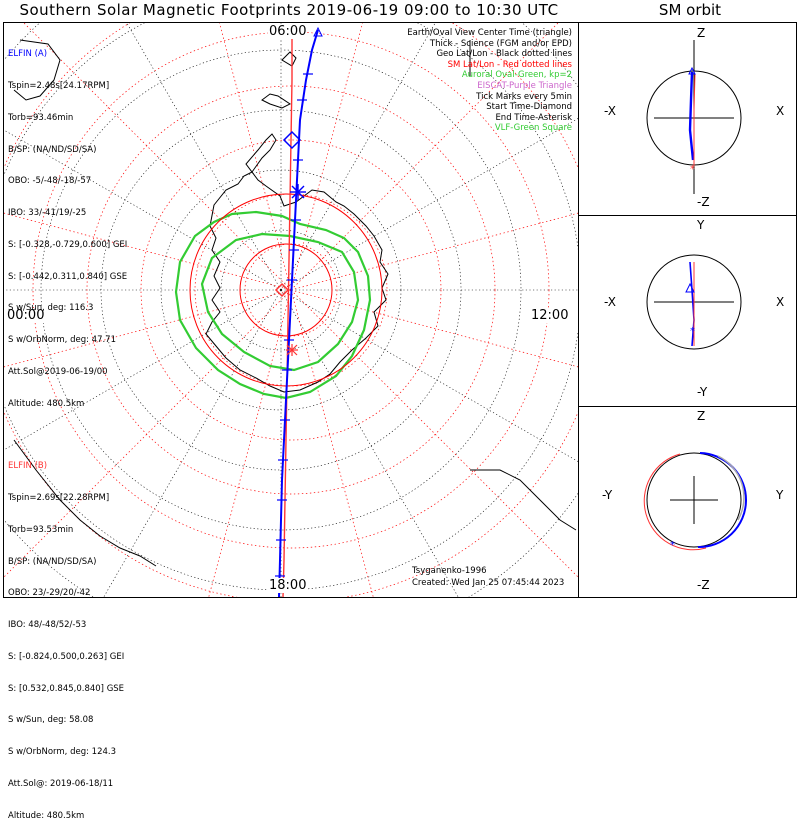 The image size is (800, 832). I want to click on elfin-a-line: S w/Sun, deg: 116.3, so click(51, 308).